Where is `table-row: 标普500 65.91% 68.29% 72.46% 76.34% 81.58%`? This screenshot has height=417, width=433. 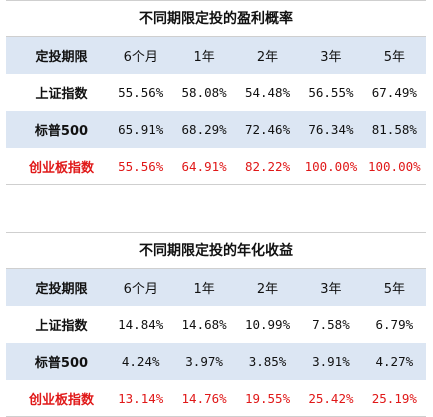 table-row: 标普500 65.91% 68.29% 72.46% 76.34% 81.58% is located at coordinates (216, 129).